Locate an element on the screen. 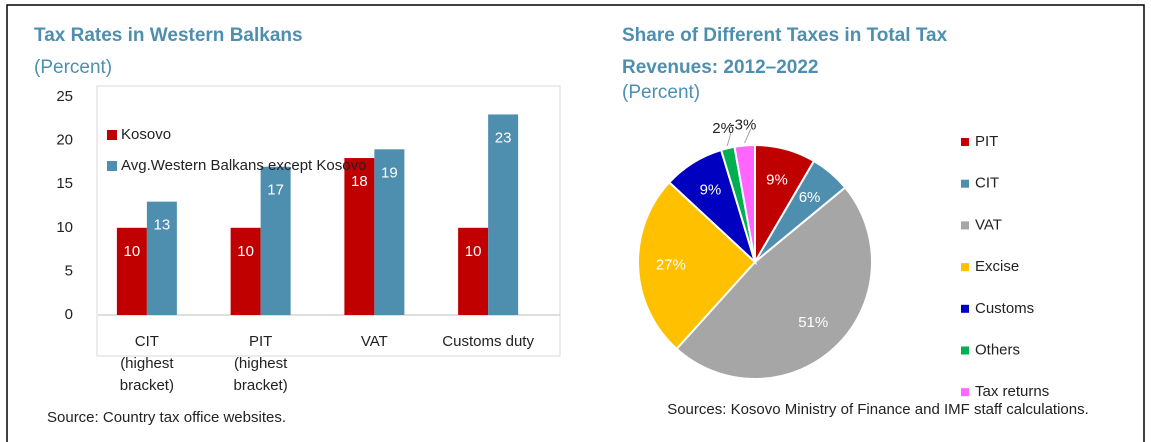  bar-value-label: 19 is located at coordinates (389, 172).